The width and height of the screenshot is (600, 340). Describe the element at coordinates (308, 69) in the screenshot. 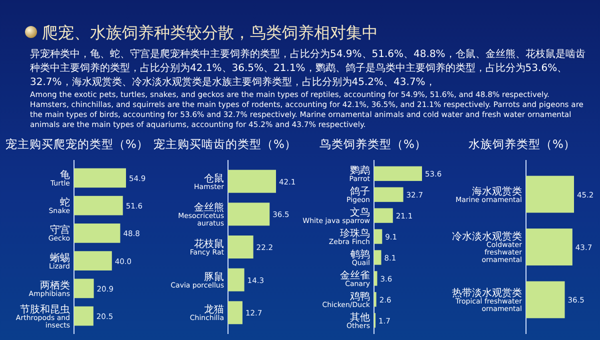

I see `text: 异宠种类中，龟、蛇、守宫是爬宠种类中主要饲养的类型，占比分为54.9%、51.6%、48.8%，仓鼠、金丝熊、花枝鼠是啮齿种类中主要饲养的类型，占比分别为42.1%、36.5%、21.1%，鹦鹉、鸽子是鸟类中主要饲养的类型，占比分为53.6%、32.7%，海水观赏类、冷水淡水观赏类是水族主要饲养类型，占比分别为45.2%、43.7%，` at that location.